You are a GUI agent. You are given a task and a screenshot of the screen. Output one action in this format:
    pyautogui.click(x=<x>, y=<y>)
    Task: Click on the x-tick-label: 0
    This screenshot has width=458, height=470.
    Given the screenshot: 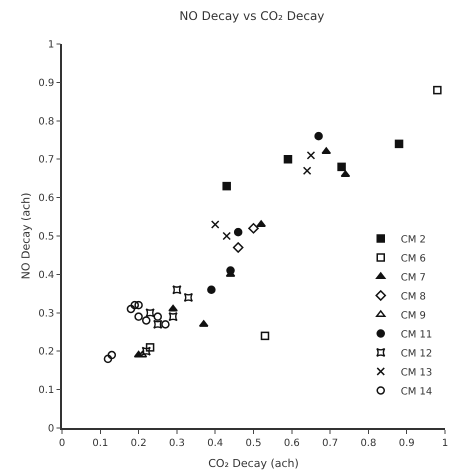 What is the action you would take?
    pyautogui.click(x=62, y=443)
    